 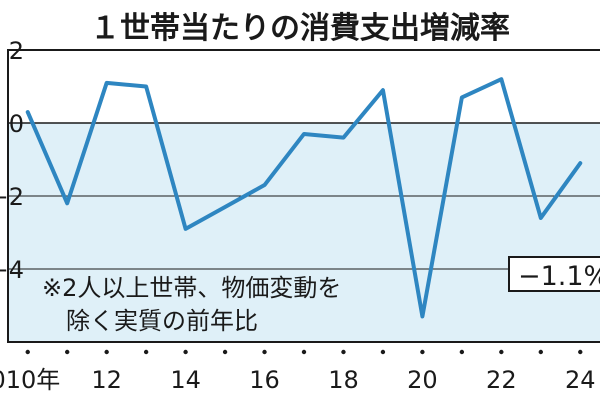 I want to click on x-tick-dot-2022, so click(x=501, y=352).